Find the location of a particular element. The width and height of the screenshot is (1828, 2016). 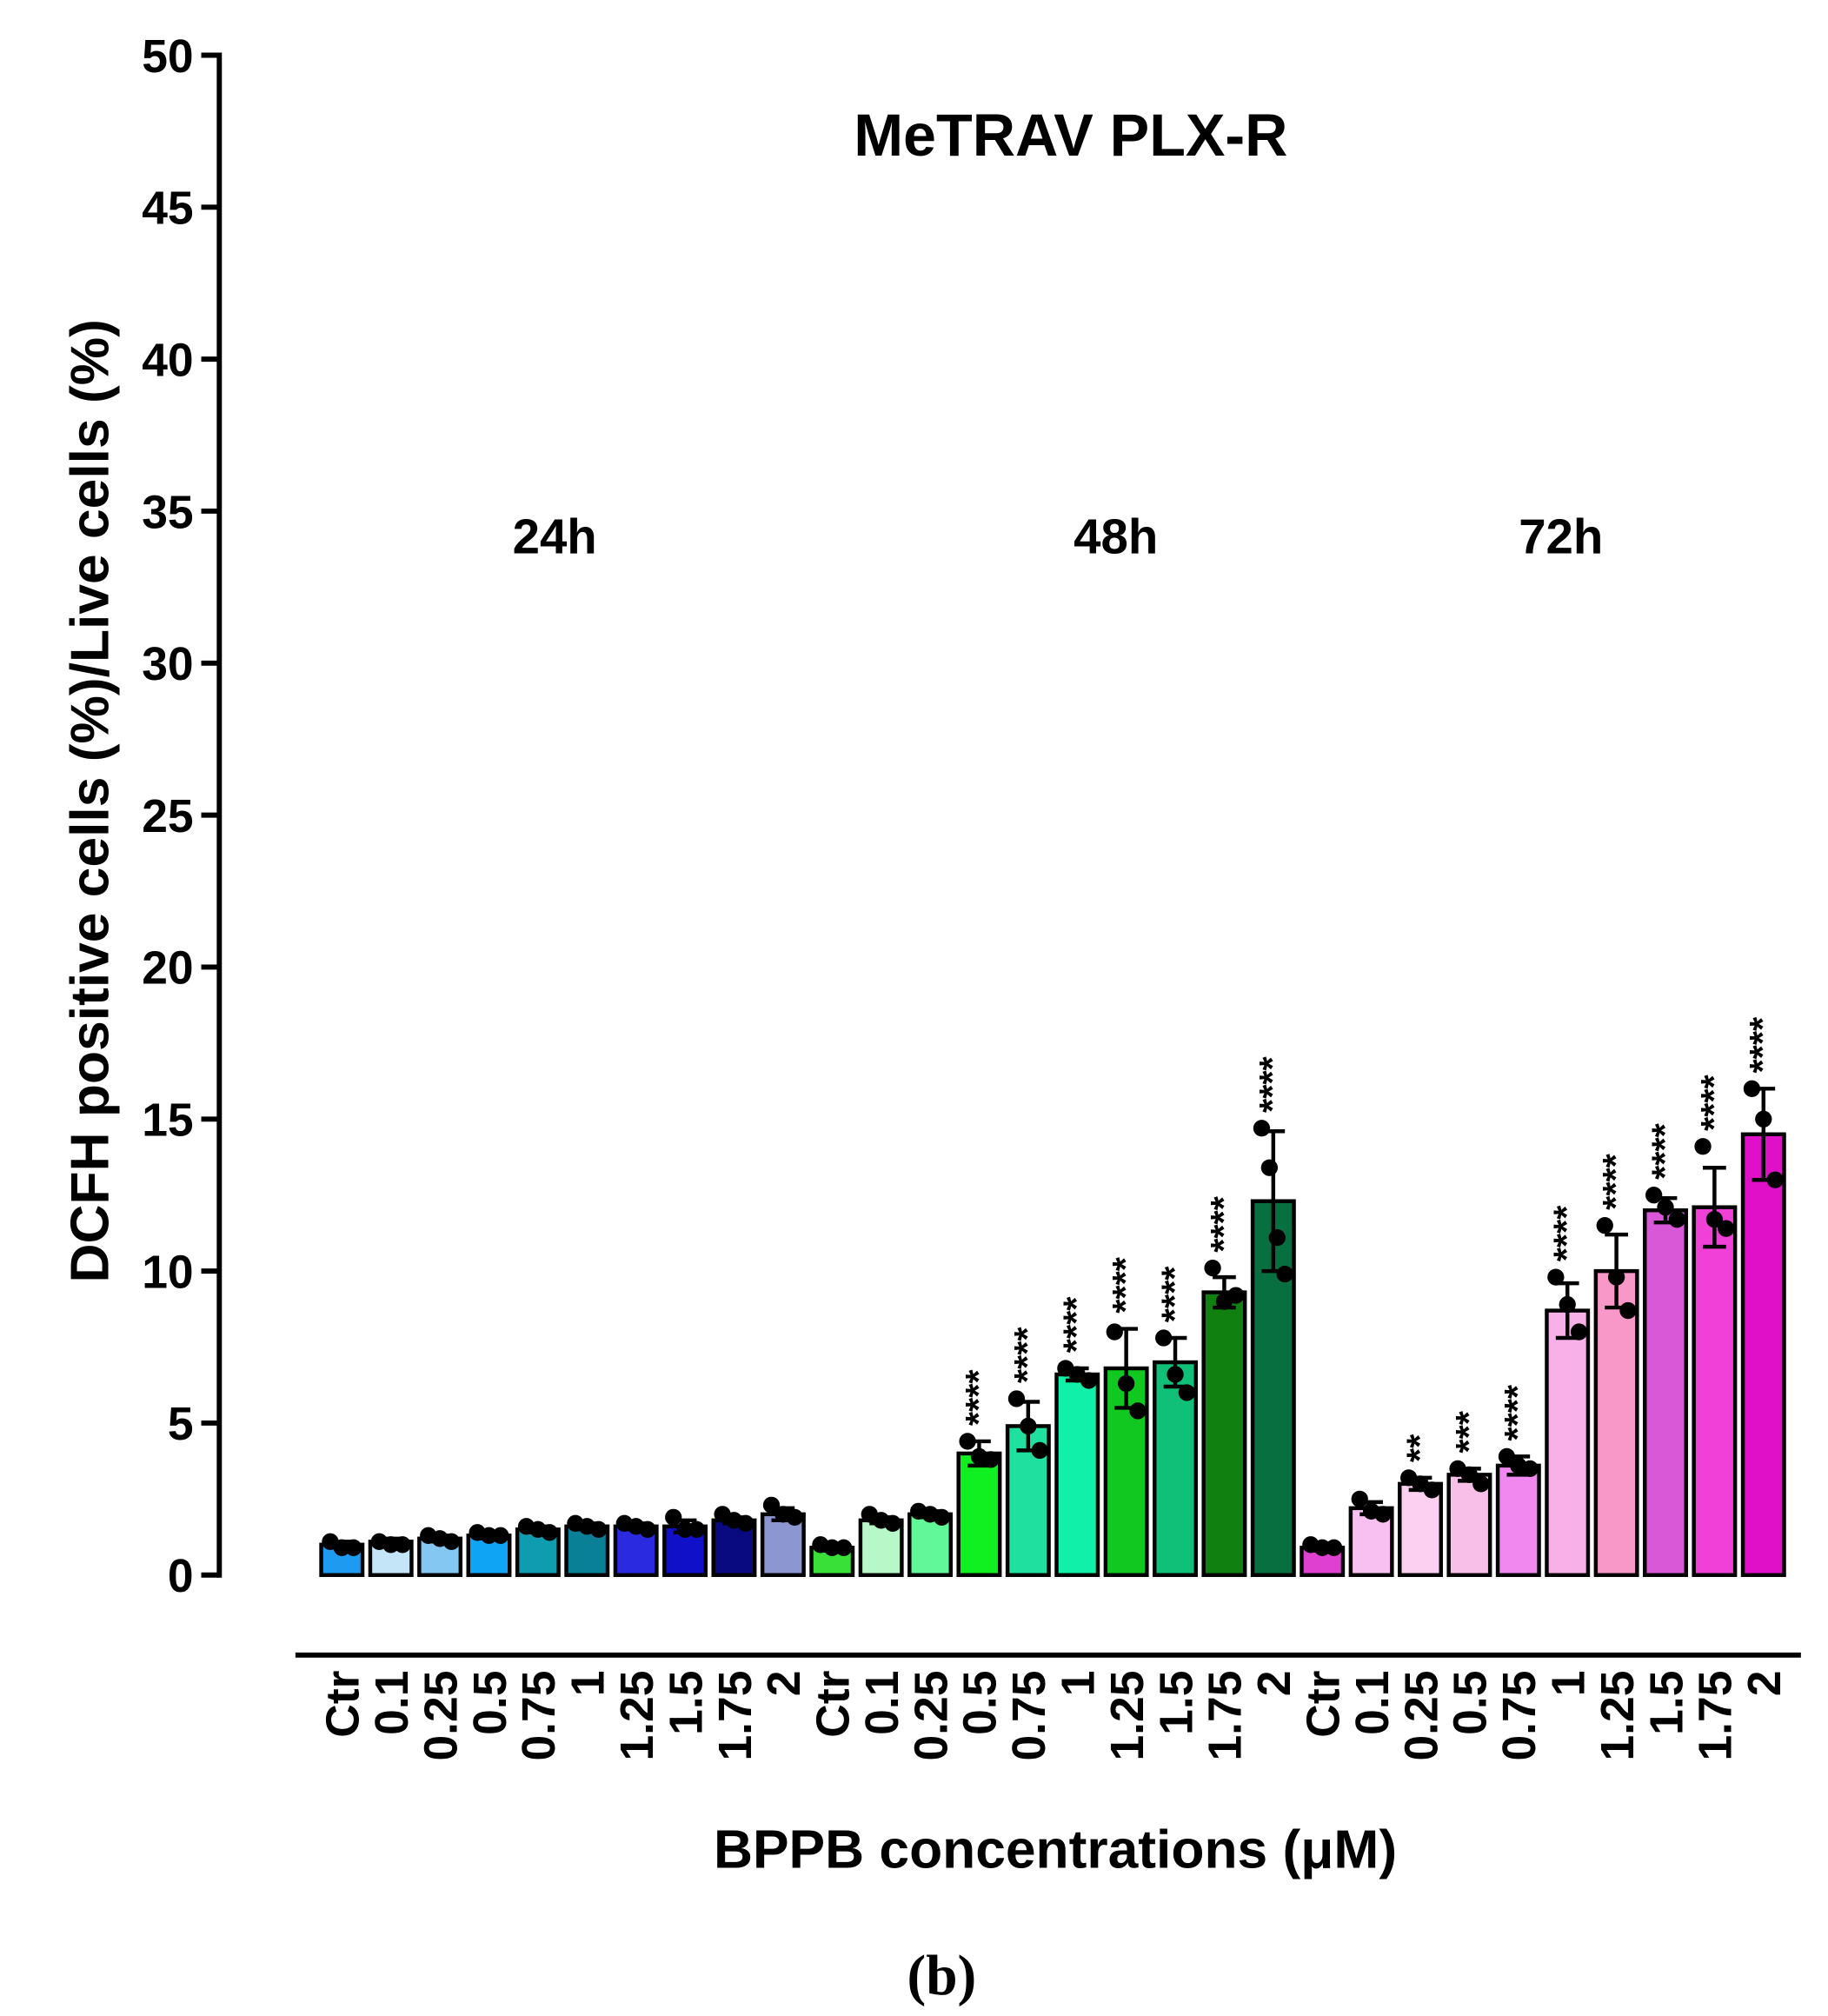

y-tick-label: 30 is located at coordinates (167, 664).